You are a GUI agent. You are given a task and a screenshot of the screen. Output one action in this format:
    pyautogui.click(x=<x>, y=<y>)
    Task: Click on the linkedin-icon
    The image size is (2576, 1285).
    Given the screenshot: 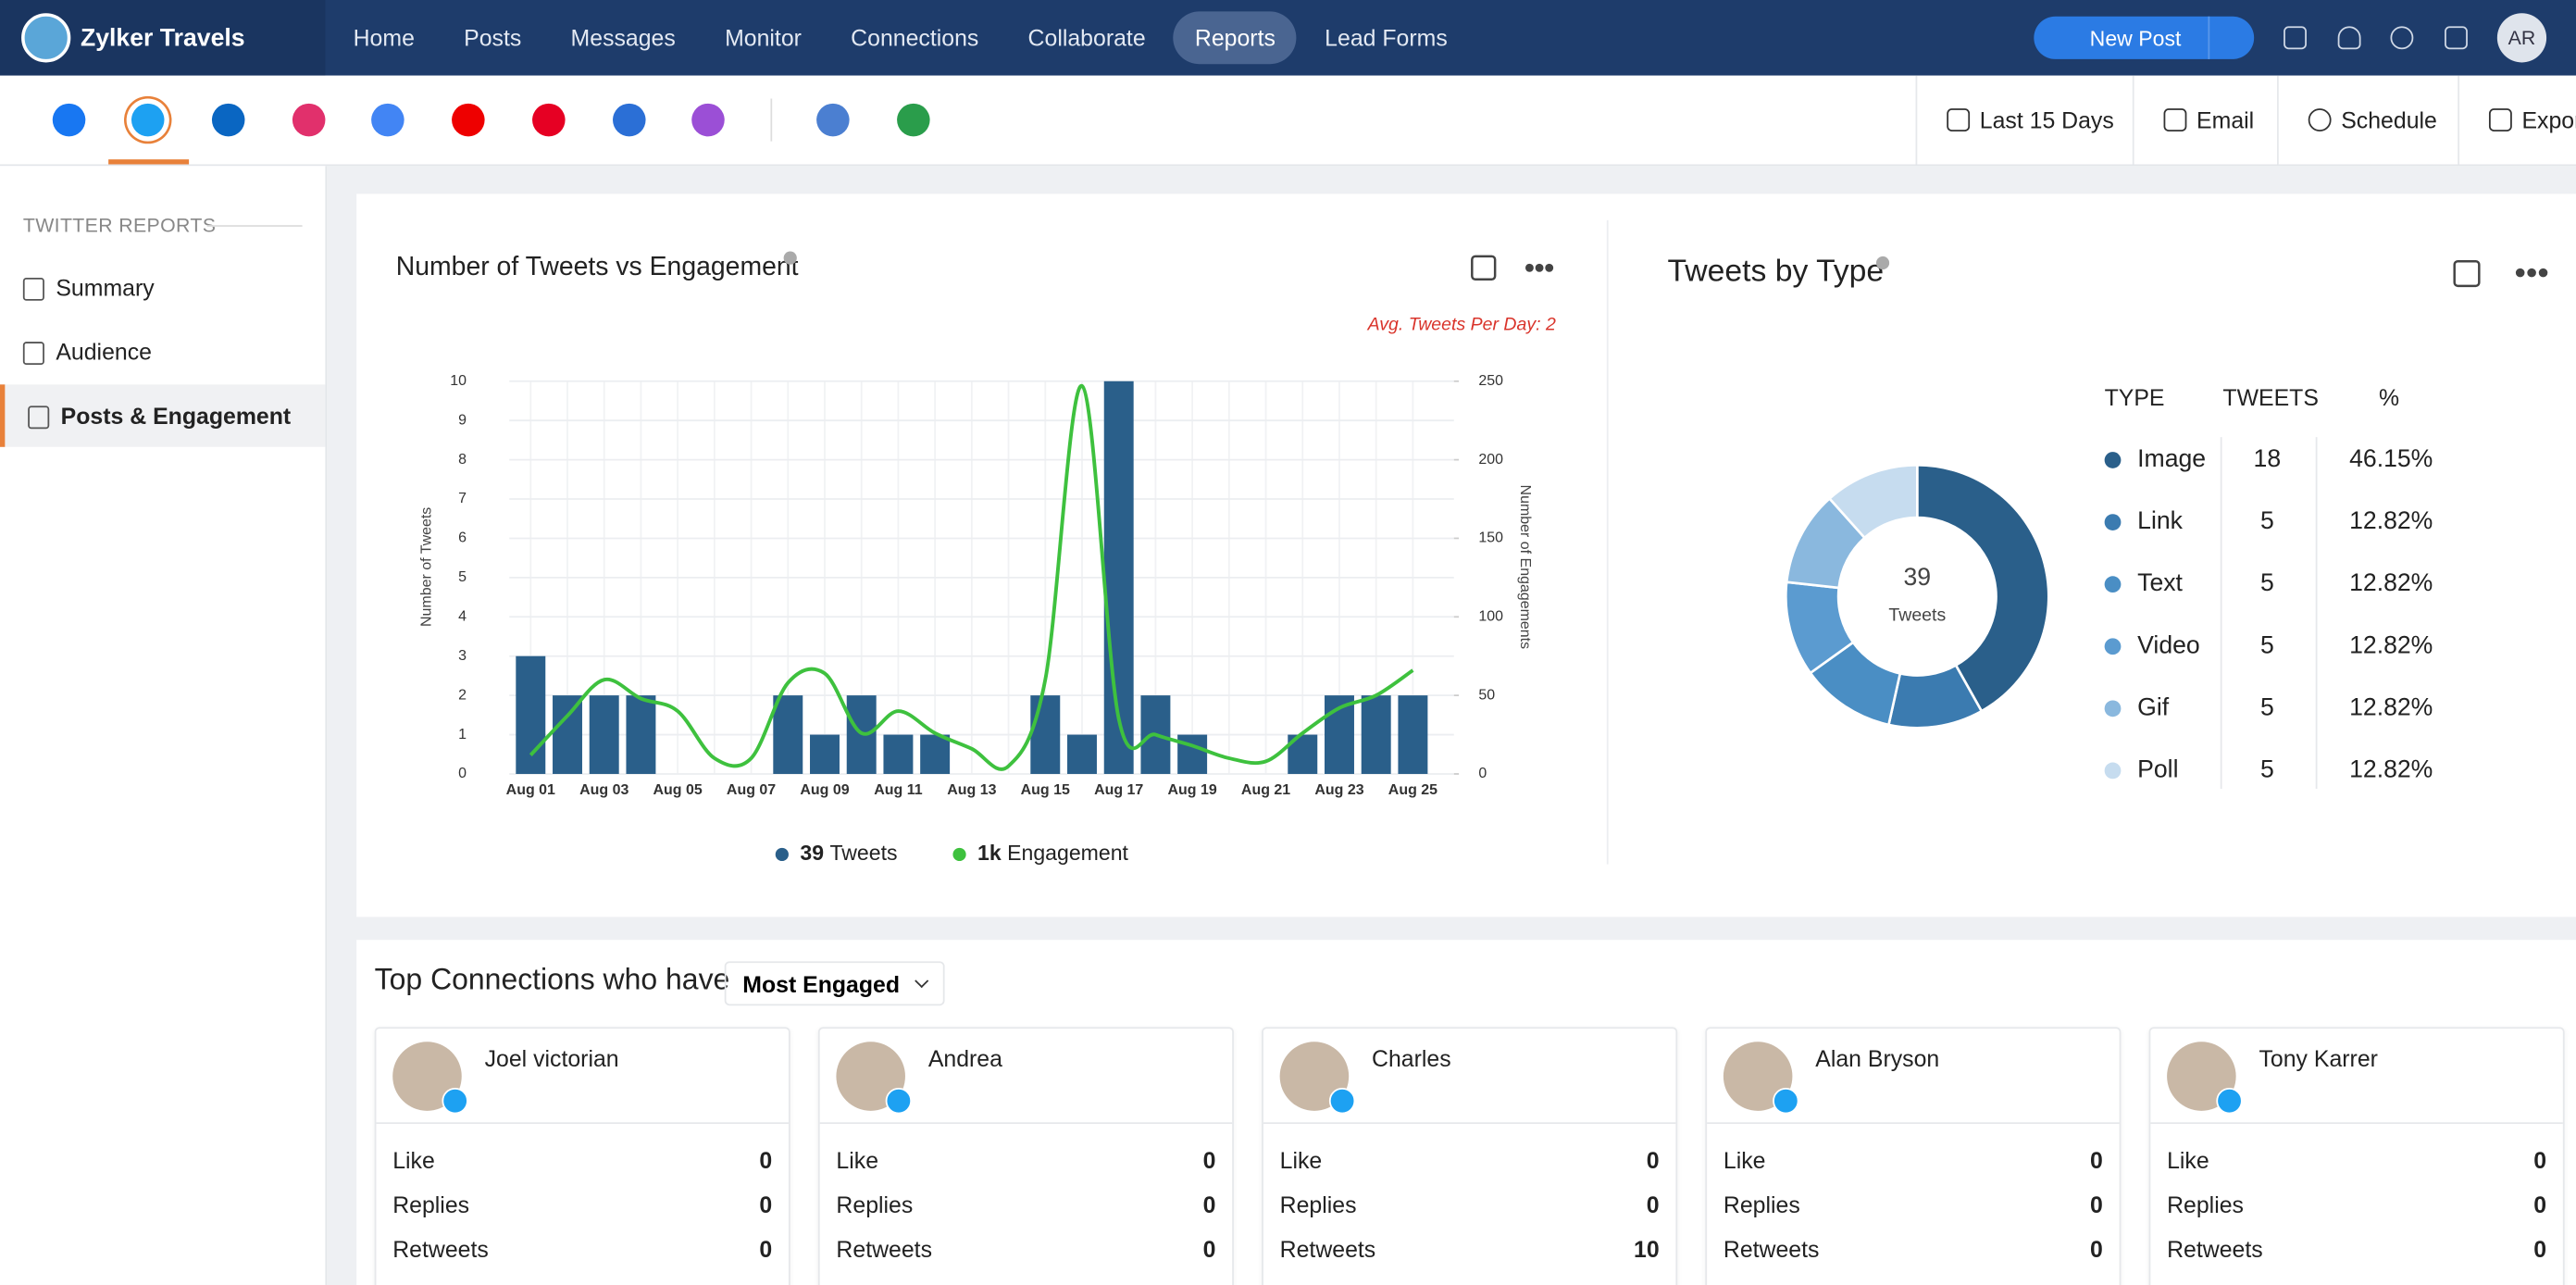 What is the action you would take?
    pyautogui.click(x=228, y=120)
    